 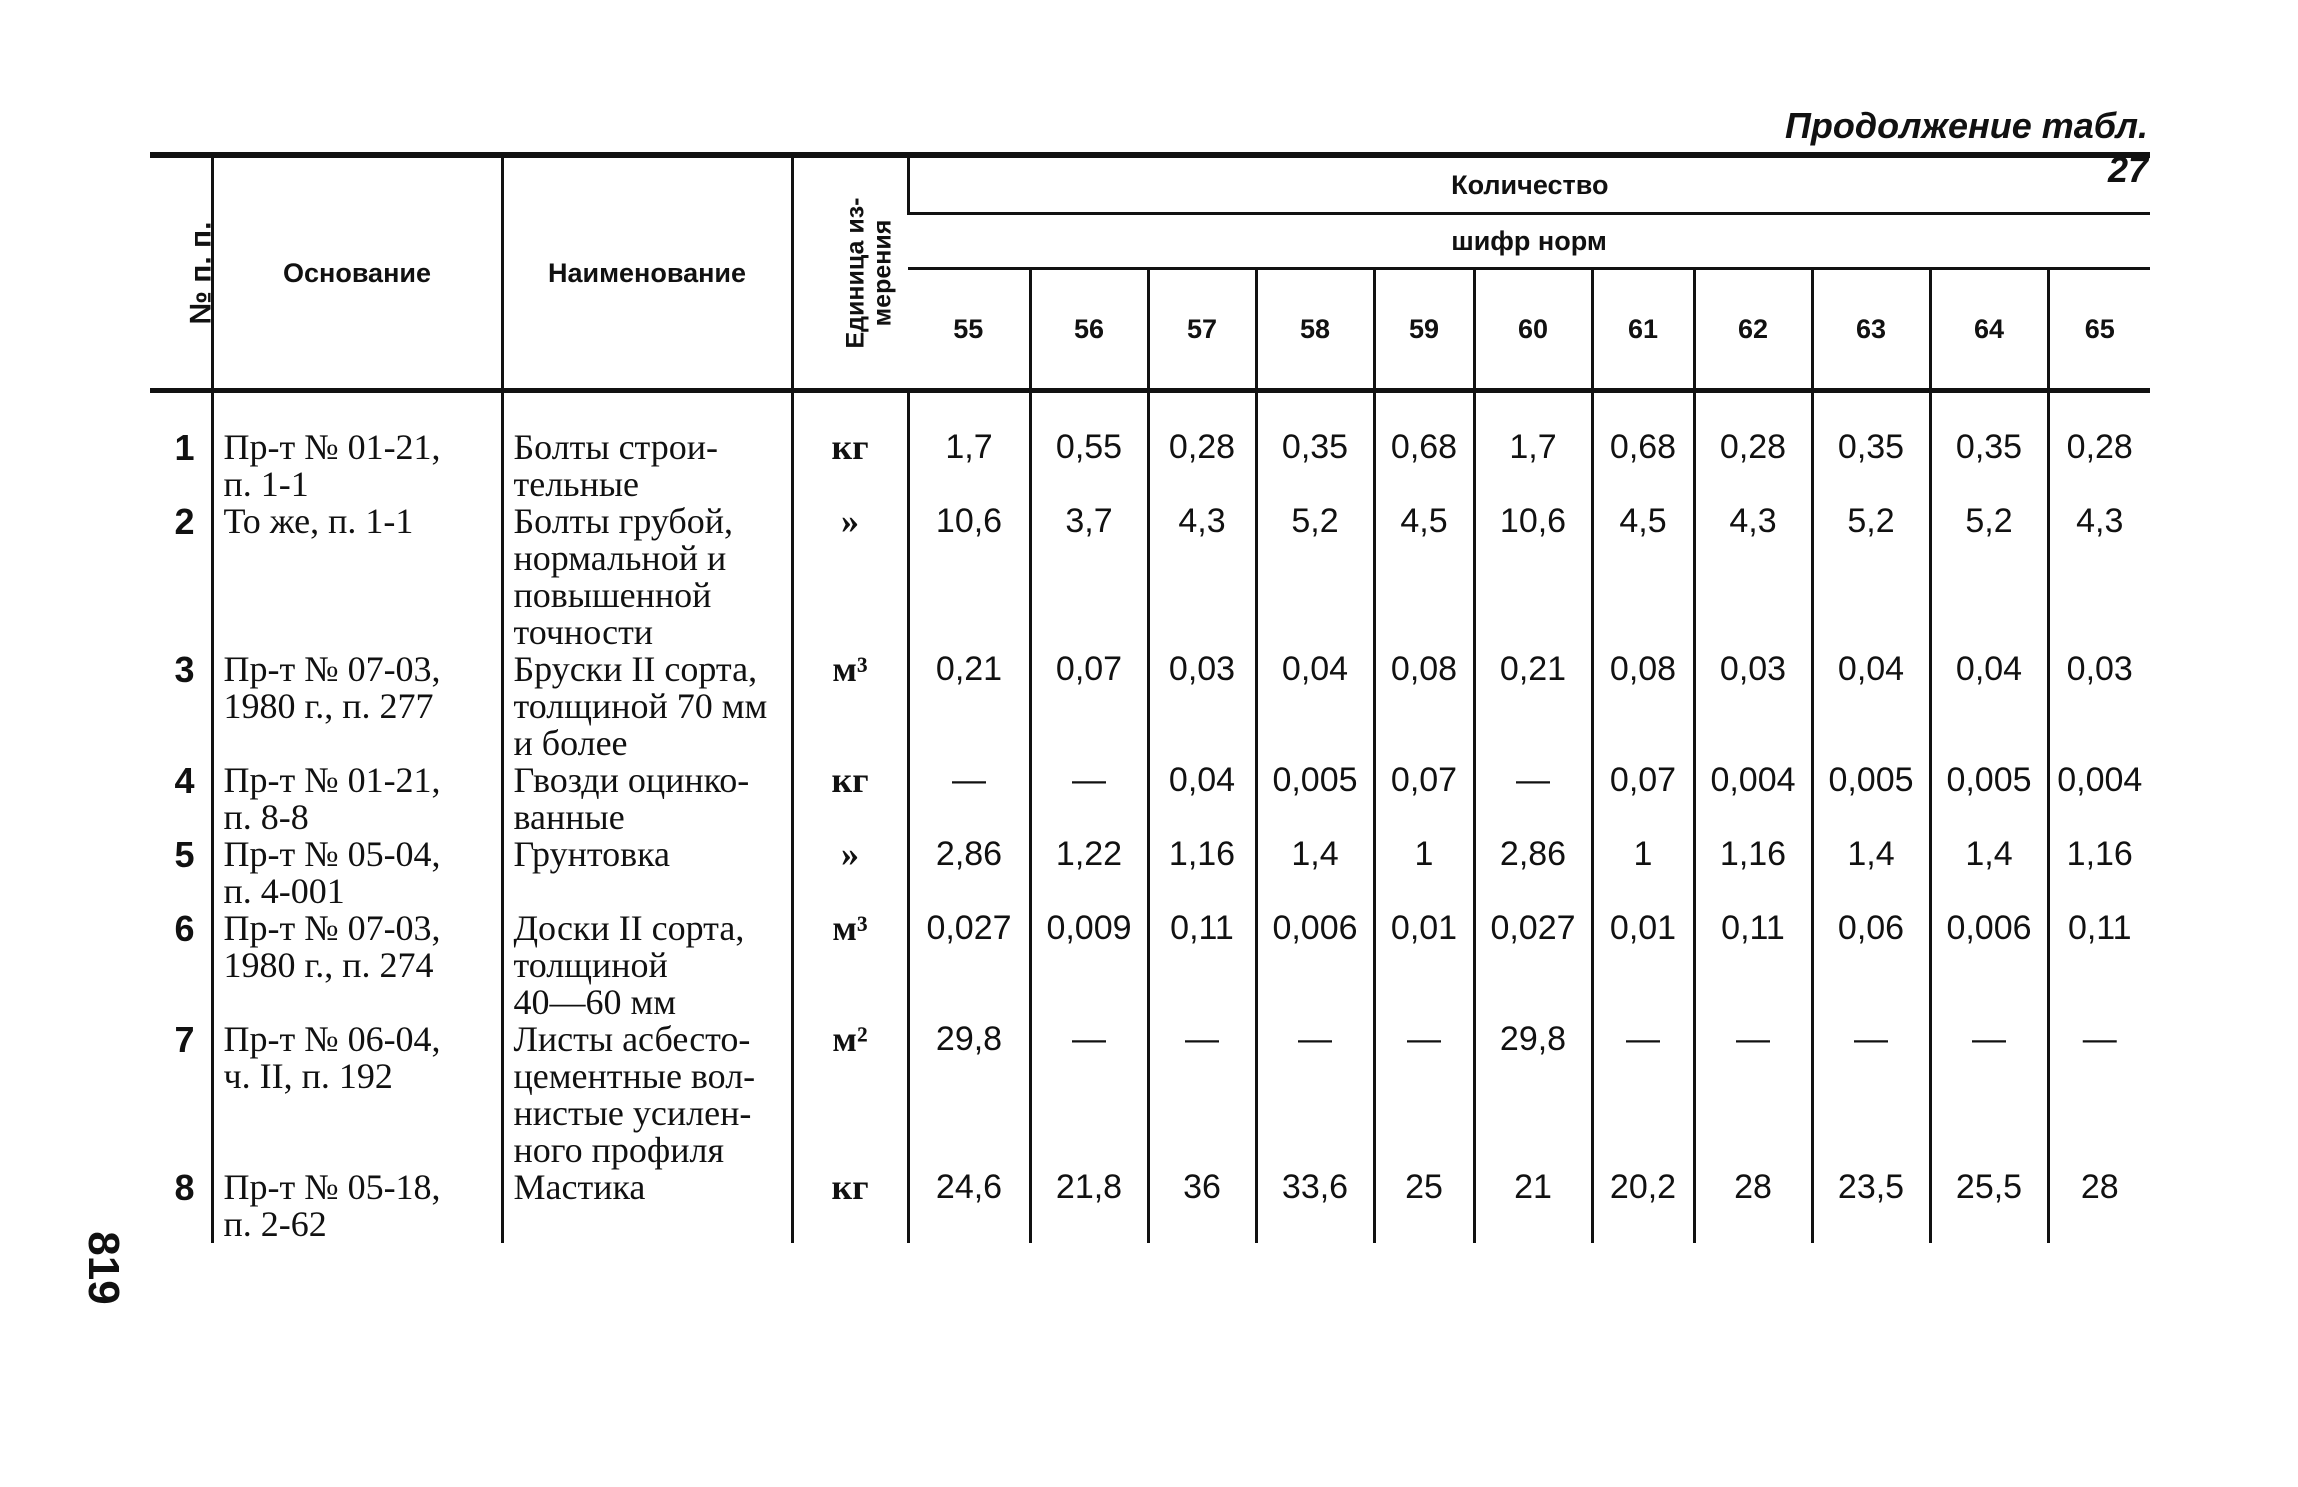 I want to click on row-number-cell: 2, so click(x=184, y=521).